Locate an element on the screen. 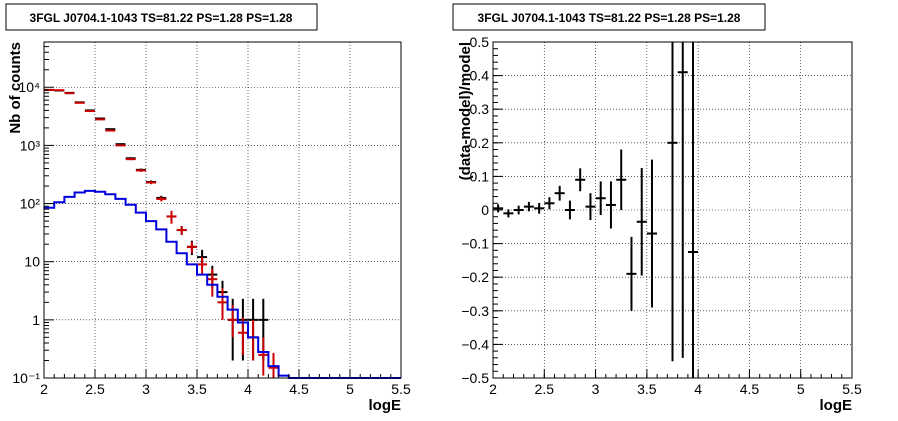 This screenshot has width=898, height=421. y-tick-label: 0.1 is located at coordinates (480, 176).